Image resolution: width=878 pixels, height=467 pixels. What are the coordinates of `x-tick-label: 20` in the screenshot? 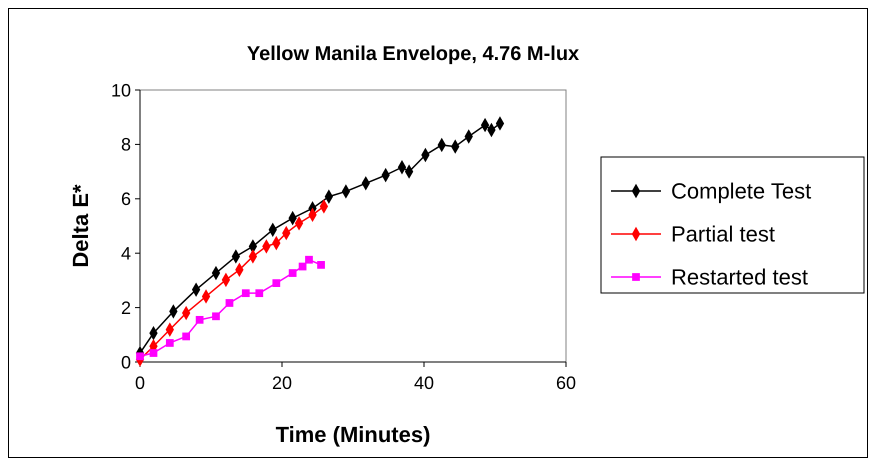 It's located at (282, 383).